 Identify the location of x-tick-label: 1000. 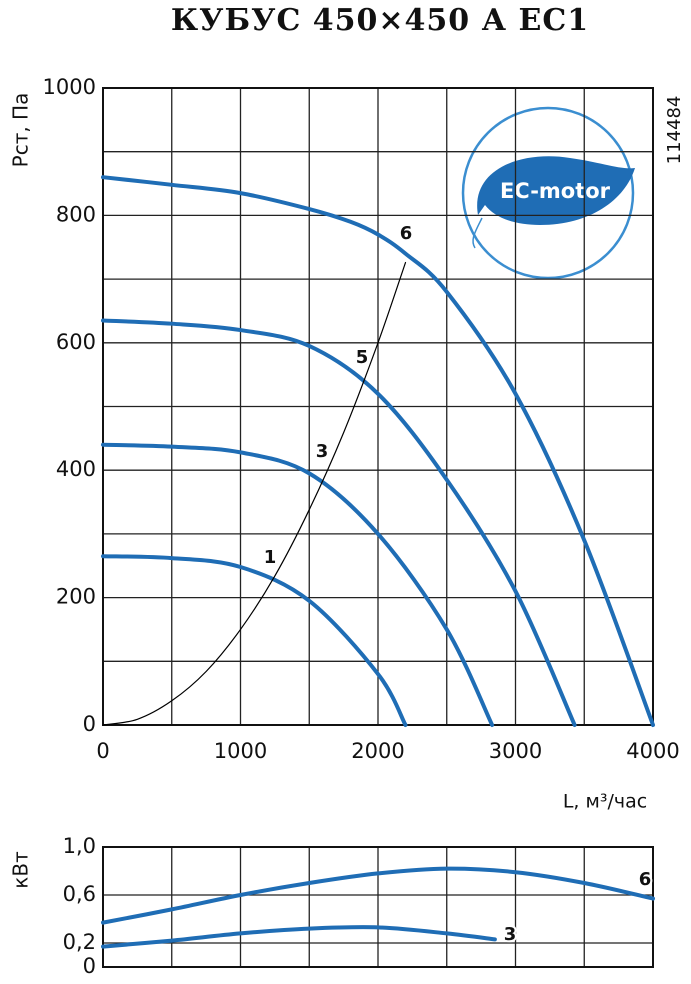
(240, 751).